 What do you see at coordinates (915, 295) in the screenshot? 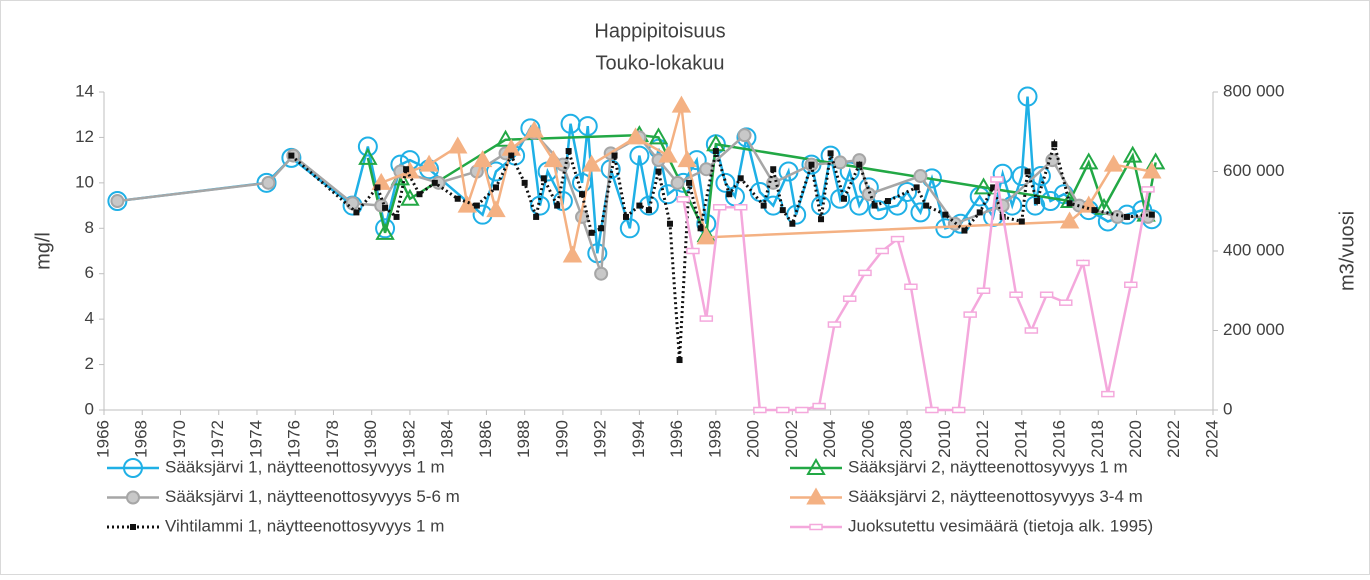
I see `series` at bounding box center [915, 295].